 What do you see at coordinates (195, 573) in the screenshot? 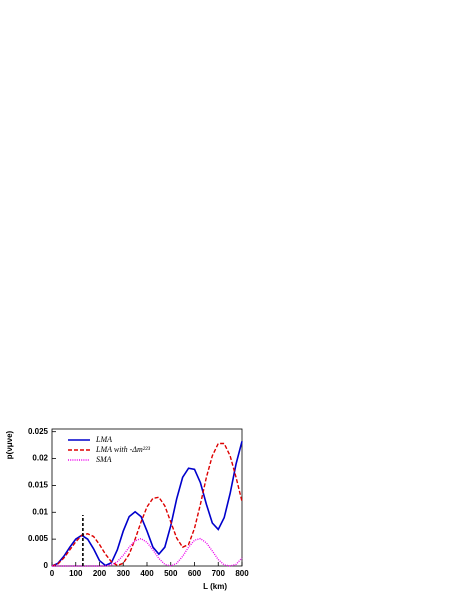
I see `x-tick-label: 600` at bounding box center [195, 573].